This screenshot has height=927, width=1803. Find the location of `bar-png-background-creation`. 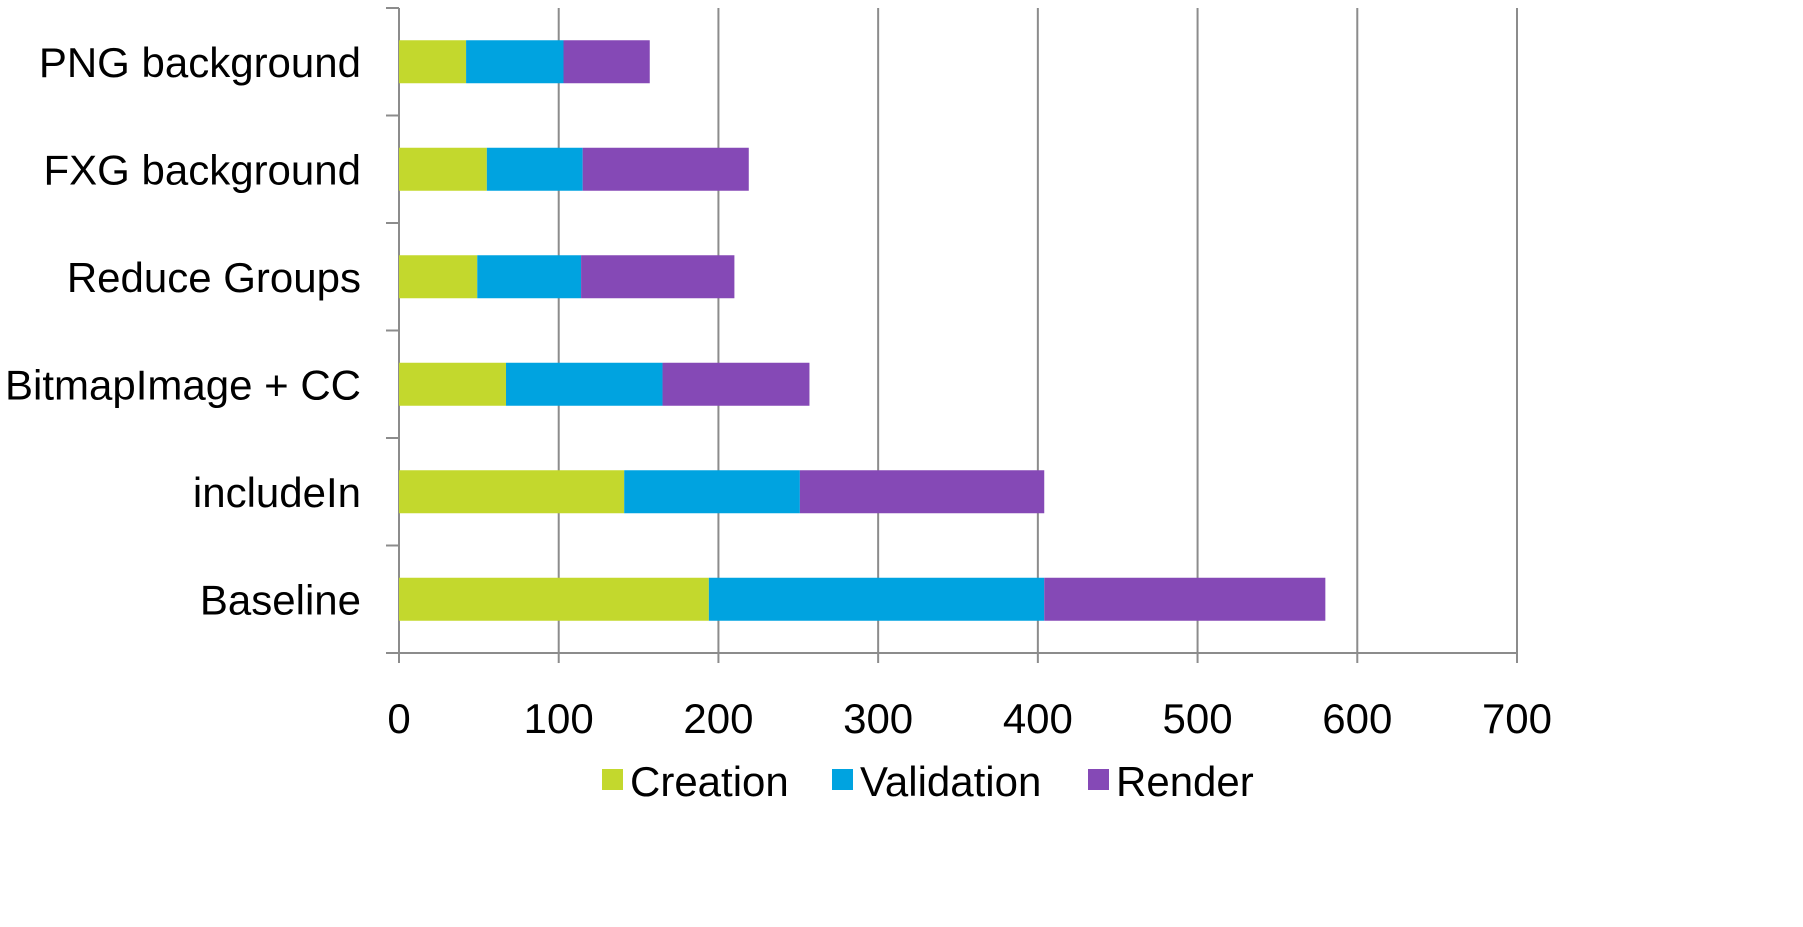

bar-png-background-creation is located at coordinates (433, 62).